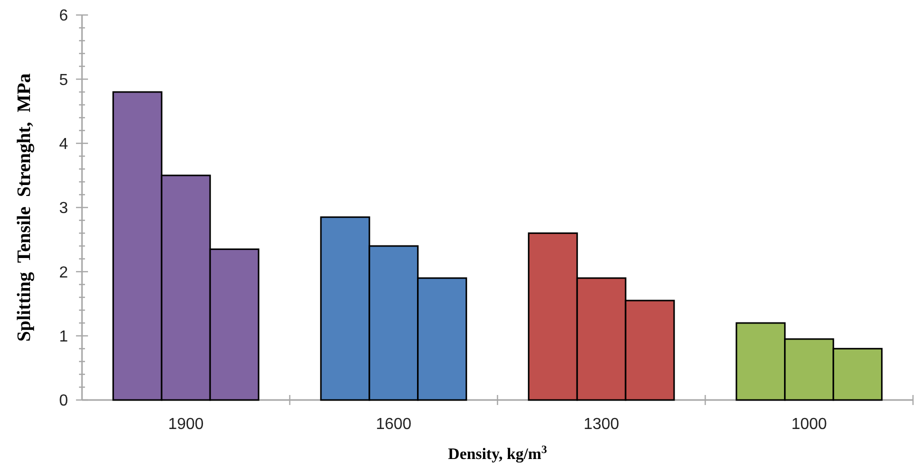 The image size is (921, 469). I want to click on y-tick-label: 4, so click(63, 144).